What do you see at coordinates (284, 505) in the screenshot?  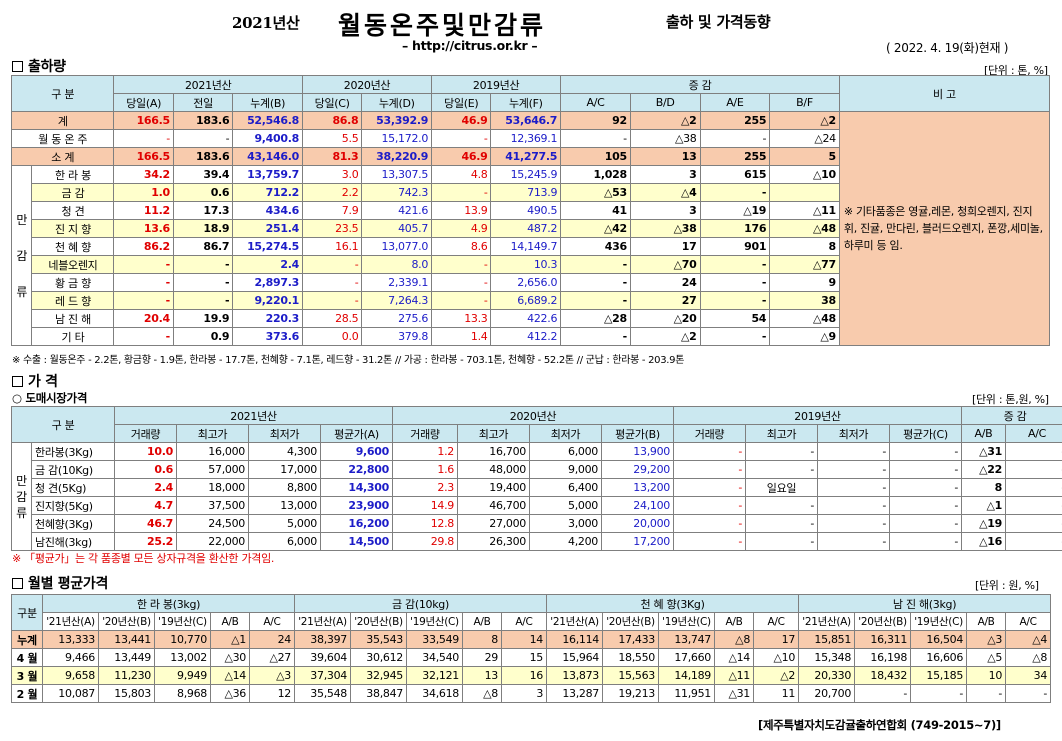 I see `cell: 13,000` at bounding box center [284, 505].